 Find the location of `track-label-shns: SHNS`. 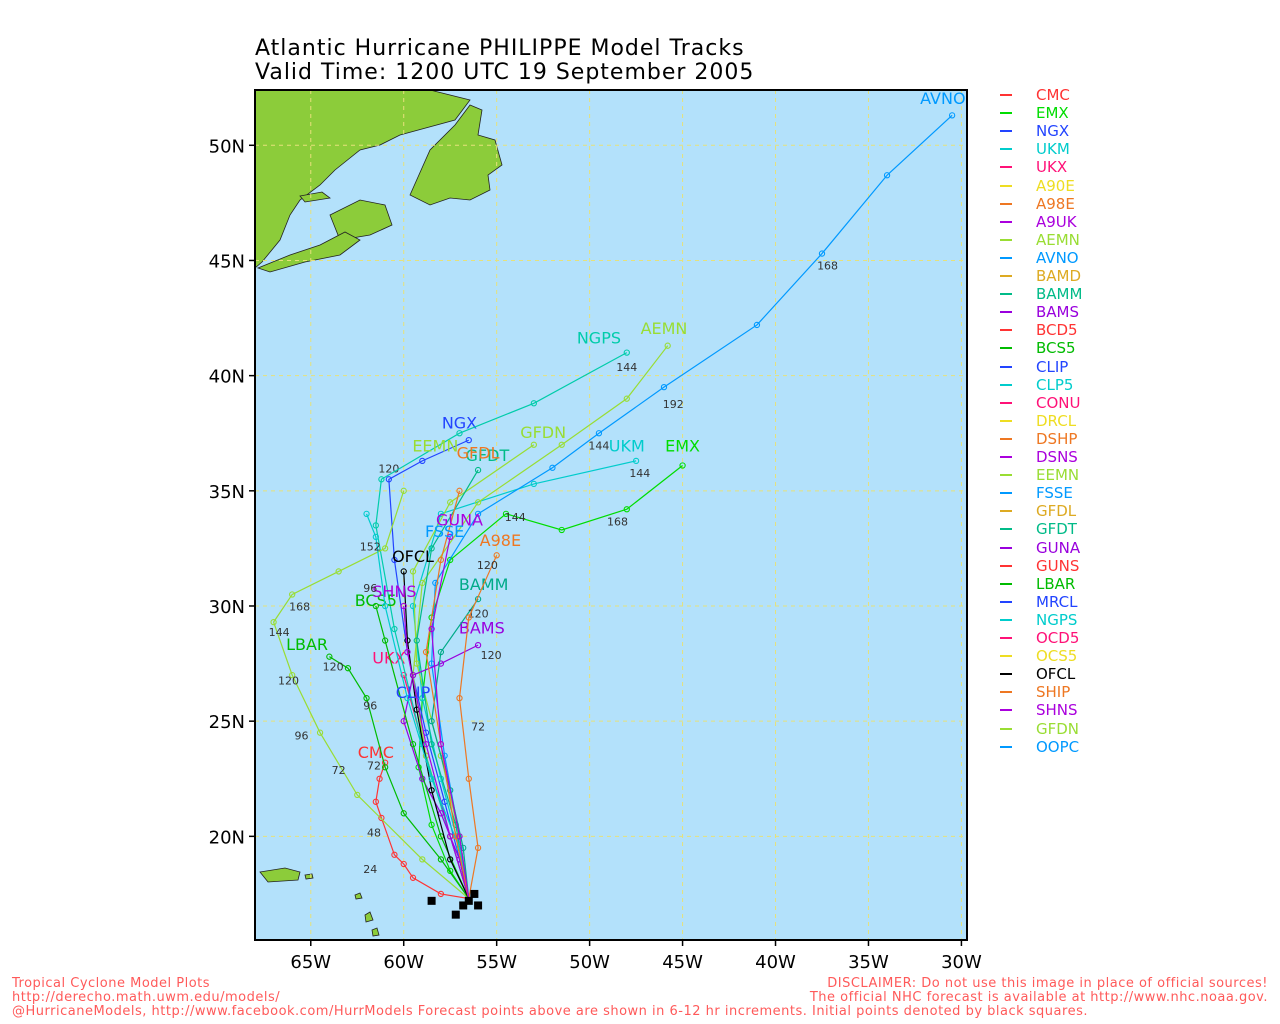

track-label-shns: SHNS is located at coordinates (394, 591).